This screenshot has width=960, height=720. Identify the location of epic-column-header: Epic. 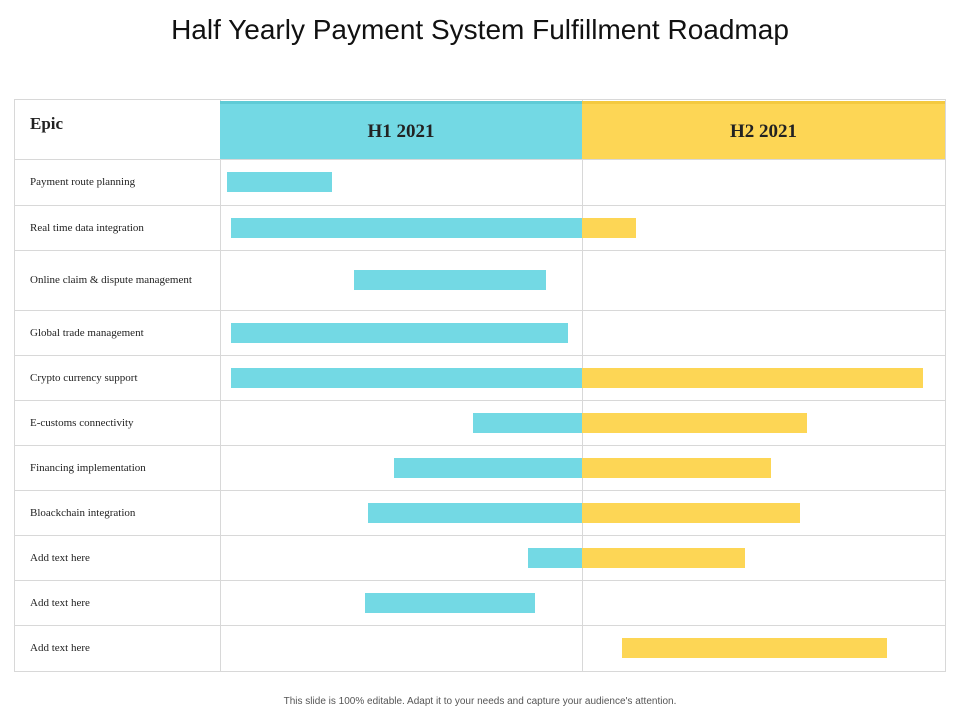
(46, 124).